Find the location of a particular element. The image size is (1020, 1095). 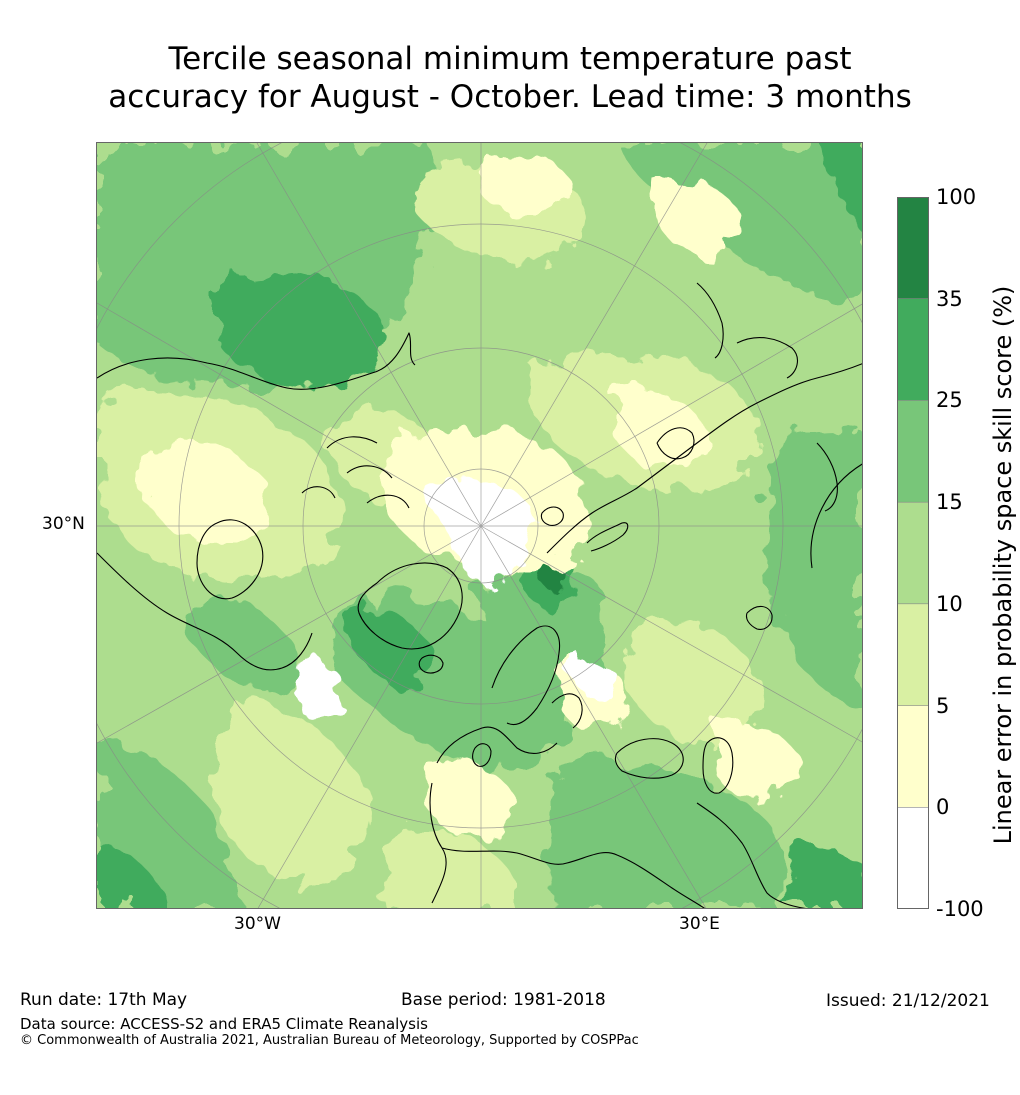

region-right-edge-core is located at coordinates (844, 187).